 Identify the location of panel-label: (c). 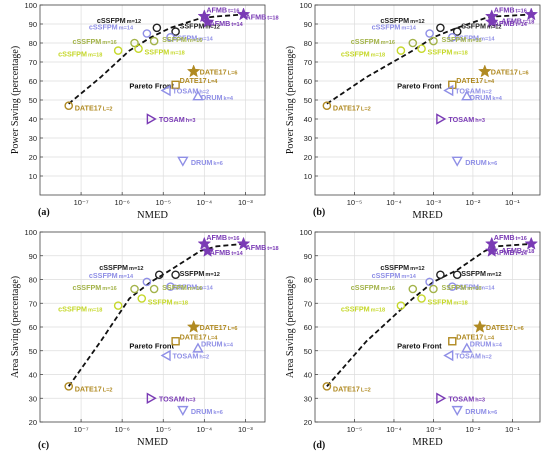
(43, 445).